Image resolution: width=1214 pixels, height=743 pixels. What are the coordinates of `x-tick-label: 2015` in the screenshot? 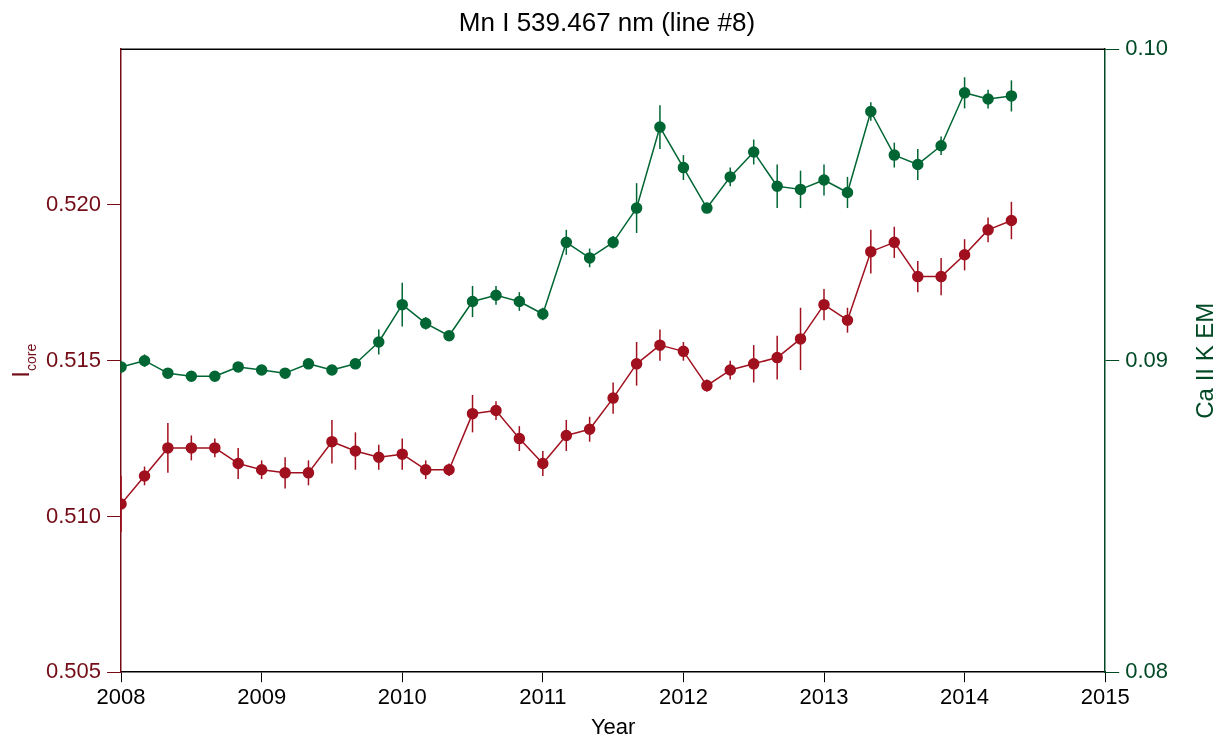 It's located at (1105, 697).